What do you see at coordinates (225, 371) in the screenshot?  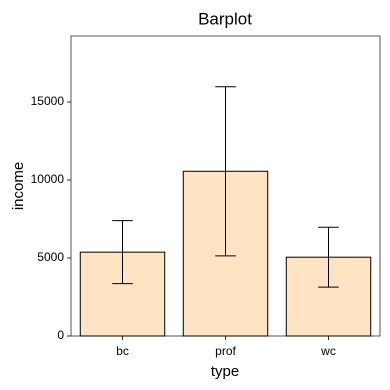 I see `x-axis-title: type` at bounding box center [225, 371].